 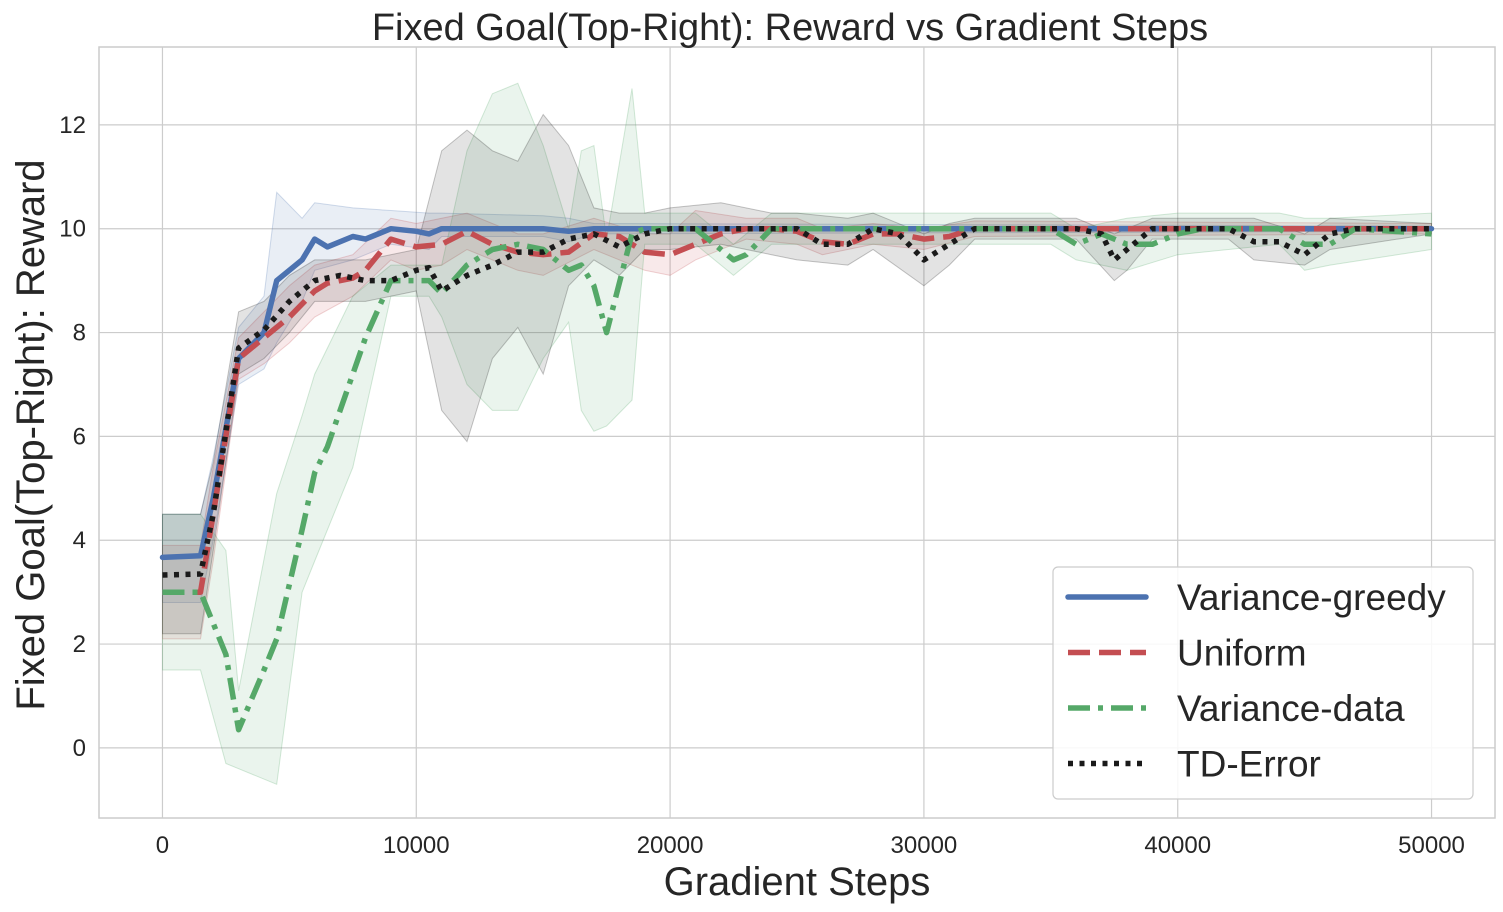 What do you see at coordinates (72, 229) in the screenshot?
I see `y-tick-label: 10` at bounding box center [72, 229].